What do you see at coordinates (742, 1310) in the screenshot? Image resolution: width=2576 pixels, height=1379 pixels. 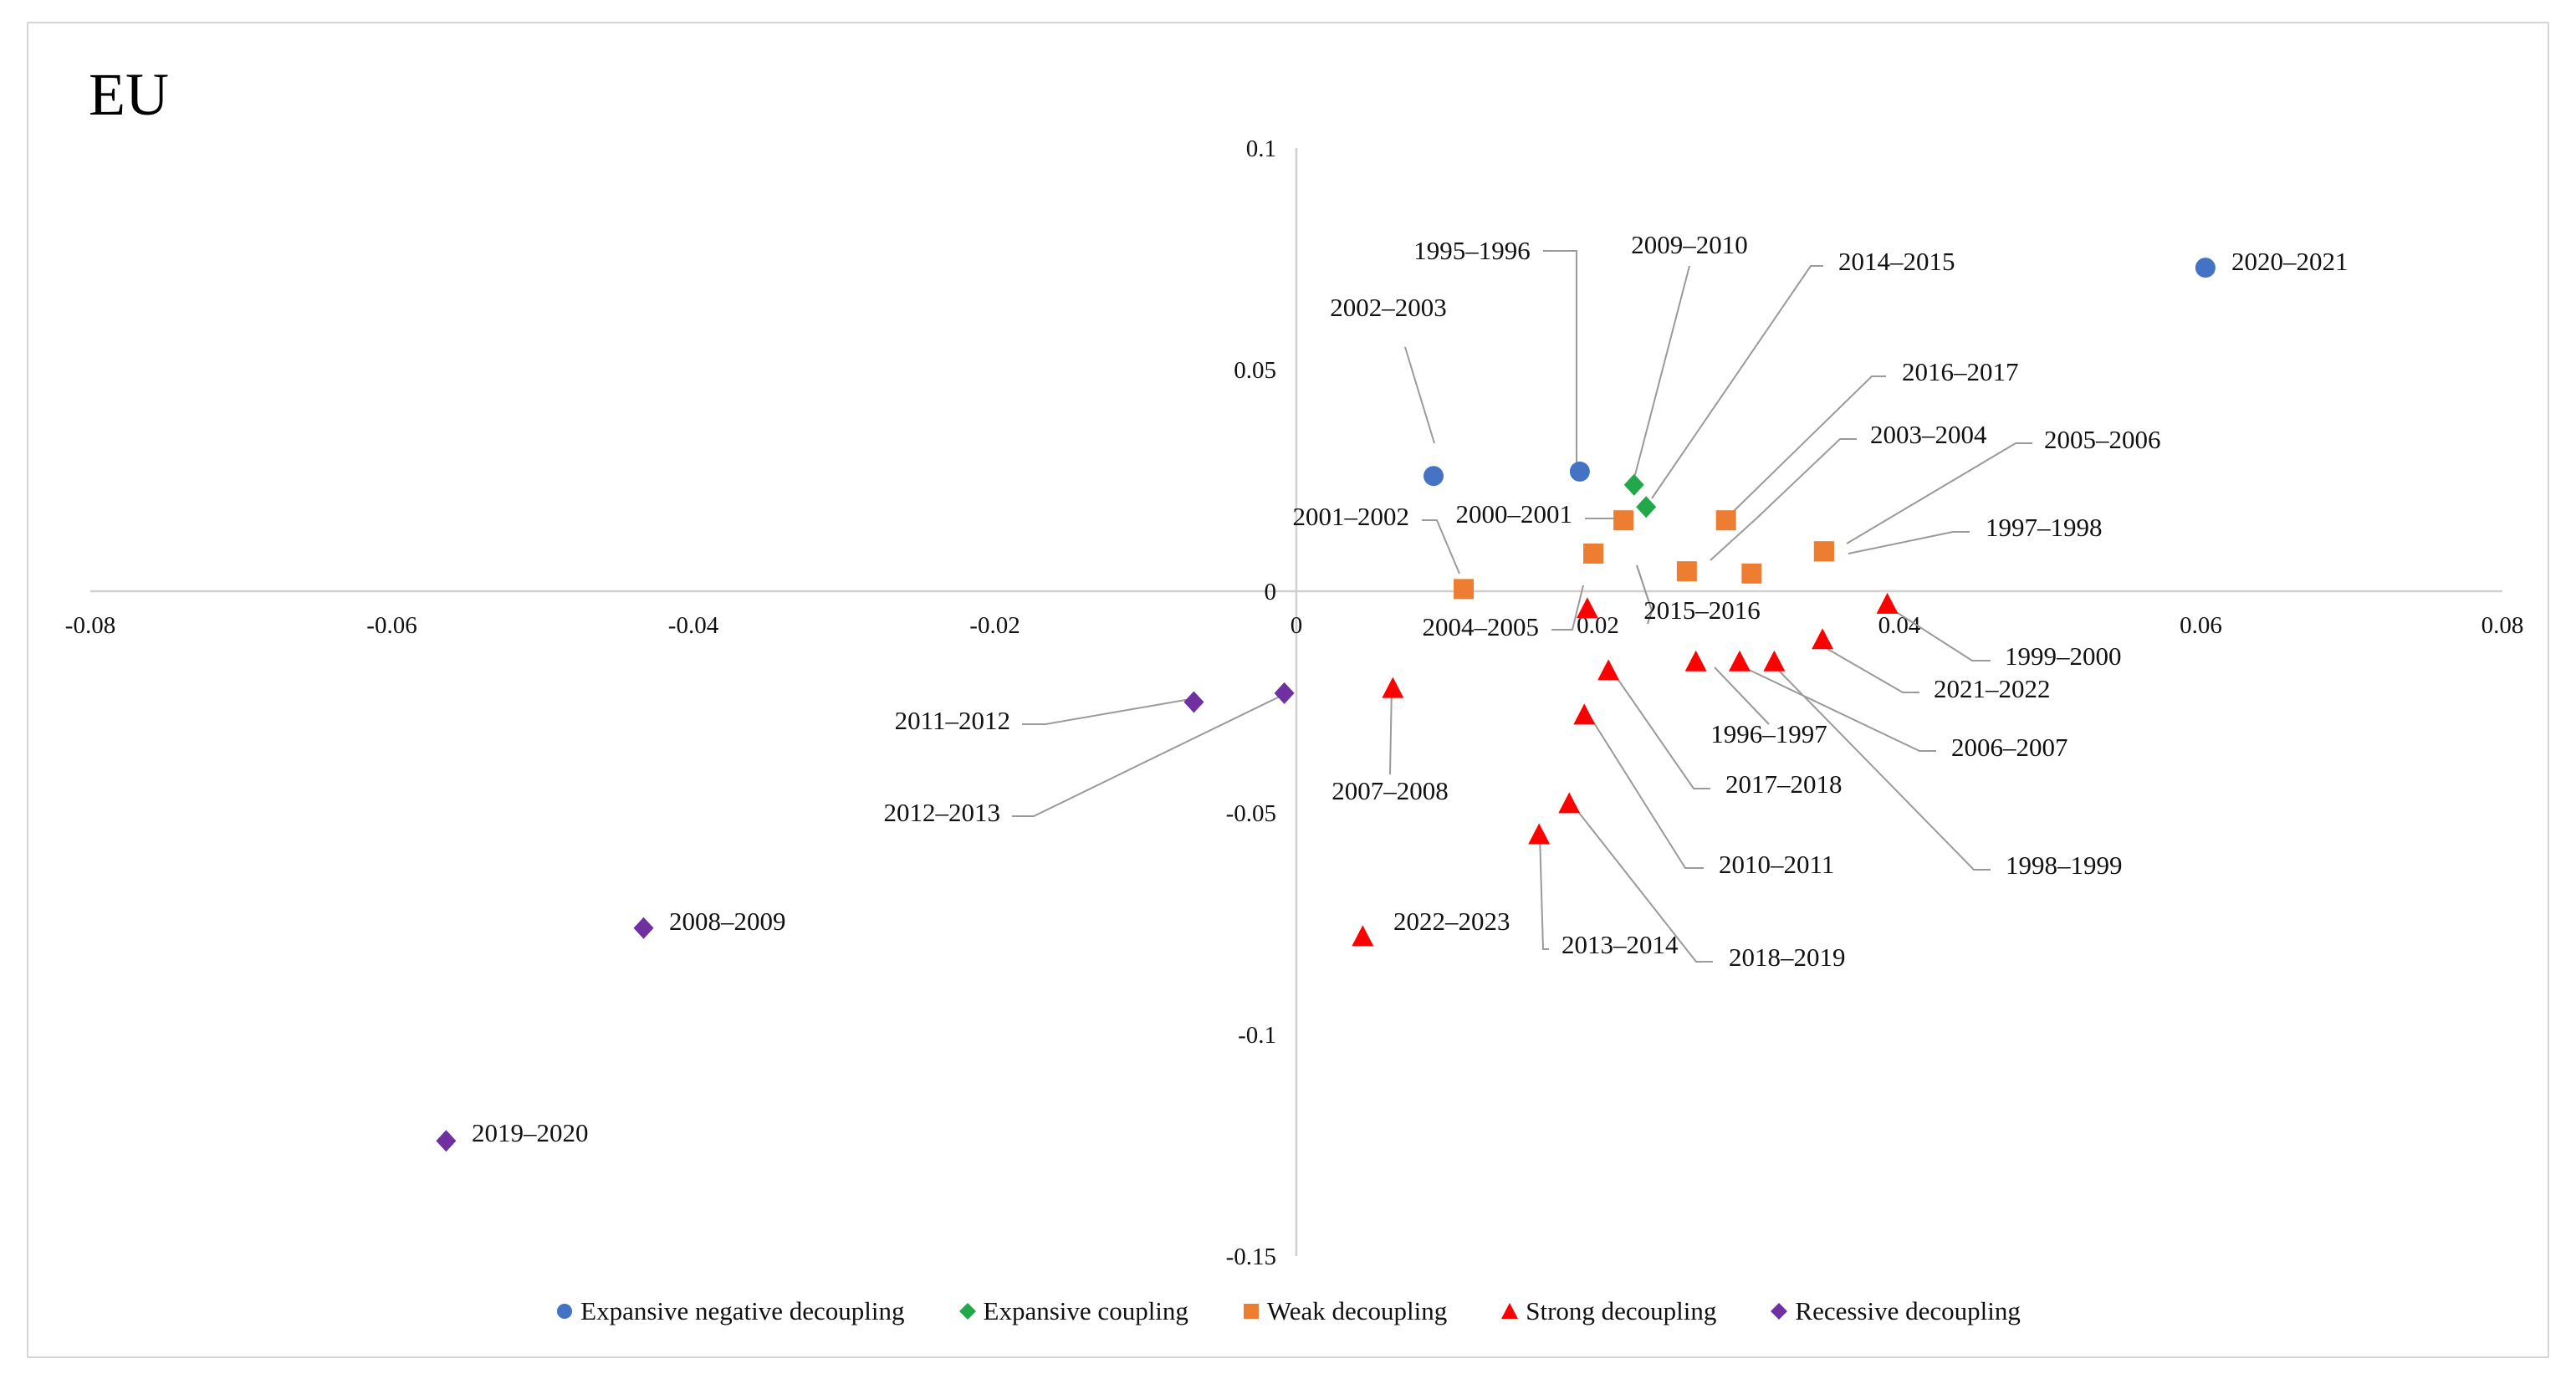 I see `legend-label: Expansive negative decoupling` at bounding box center [742, 1310].